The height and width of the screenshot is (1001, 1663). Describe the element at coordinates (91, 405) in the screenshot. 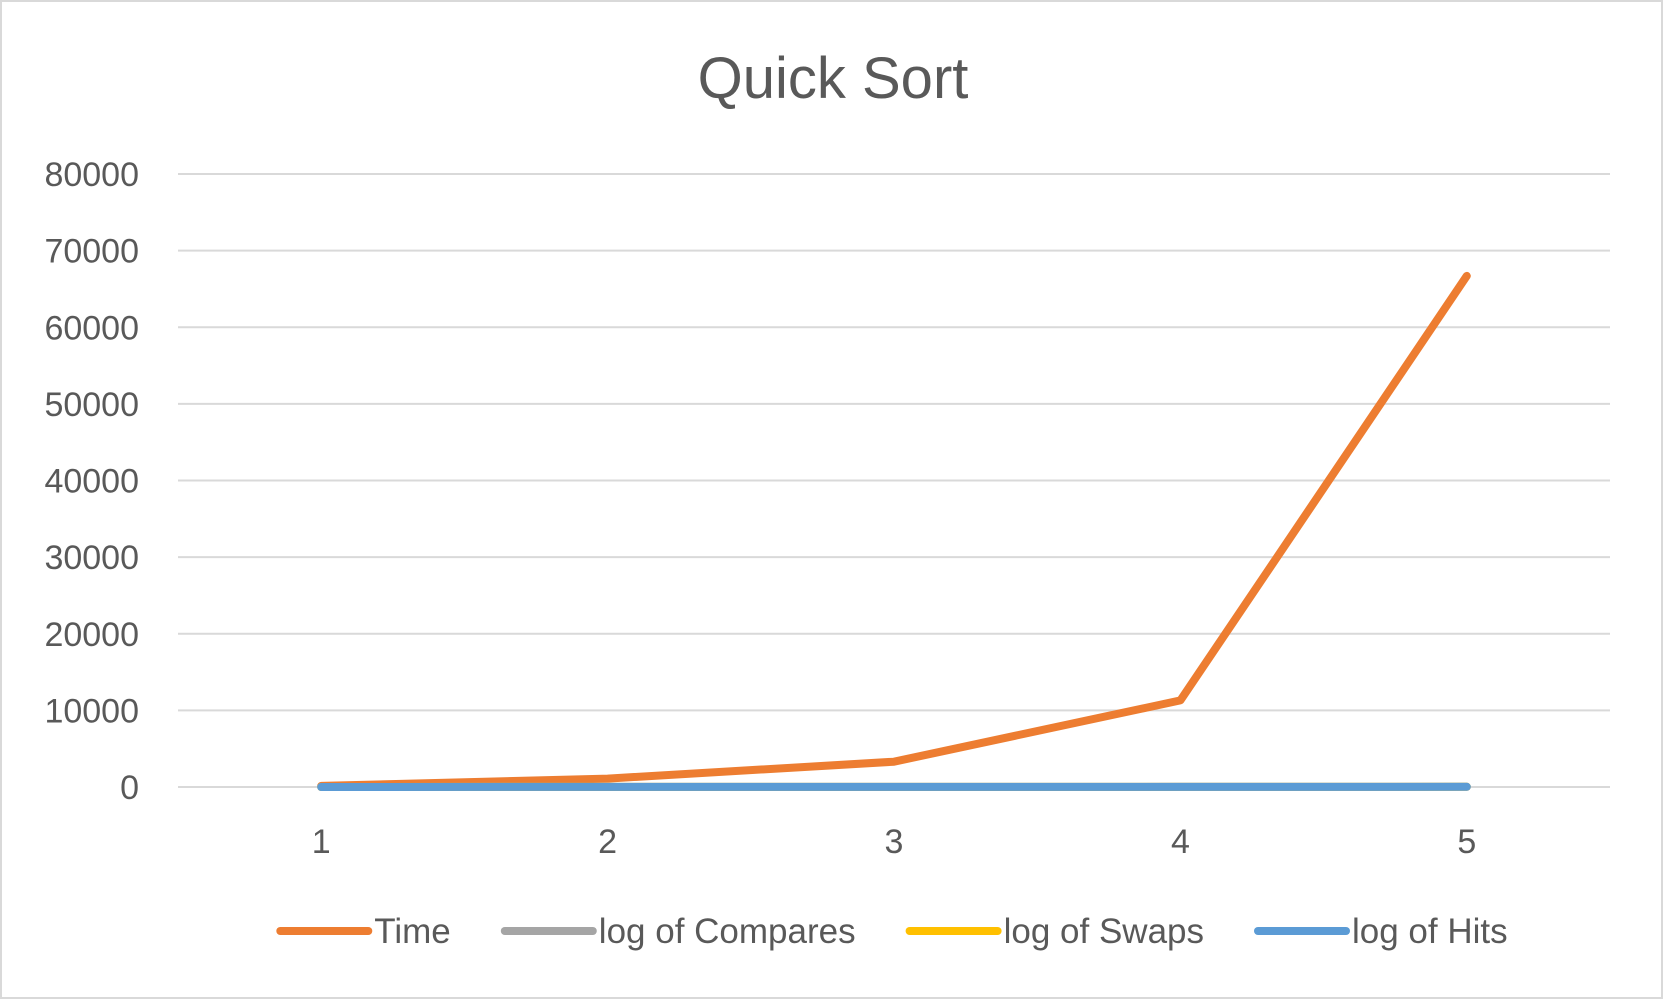

I see `y-tick-label: 50000` at that location.